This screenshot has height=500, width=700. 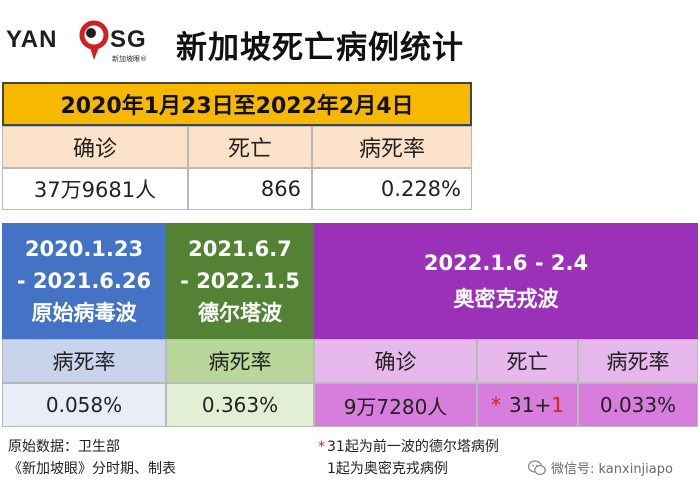 What do you see at coordinates (408, 458) in the screenshot?
I see `footnote: * 31起为前一波的德尔塔病例 1起为奥密克戎病例` at bounding box center [408, 458].